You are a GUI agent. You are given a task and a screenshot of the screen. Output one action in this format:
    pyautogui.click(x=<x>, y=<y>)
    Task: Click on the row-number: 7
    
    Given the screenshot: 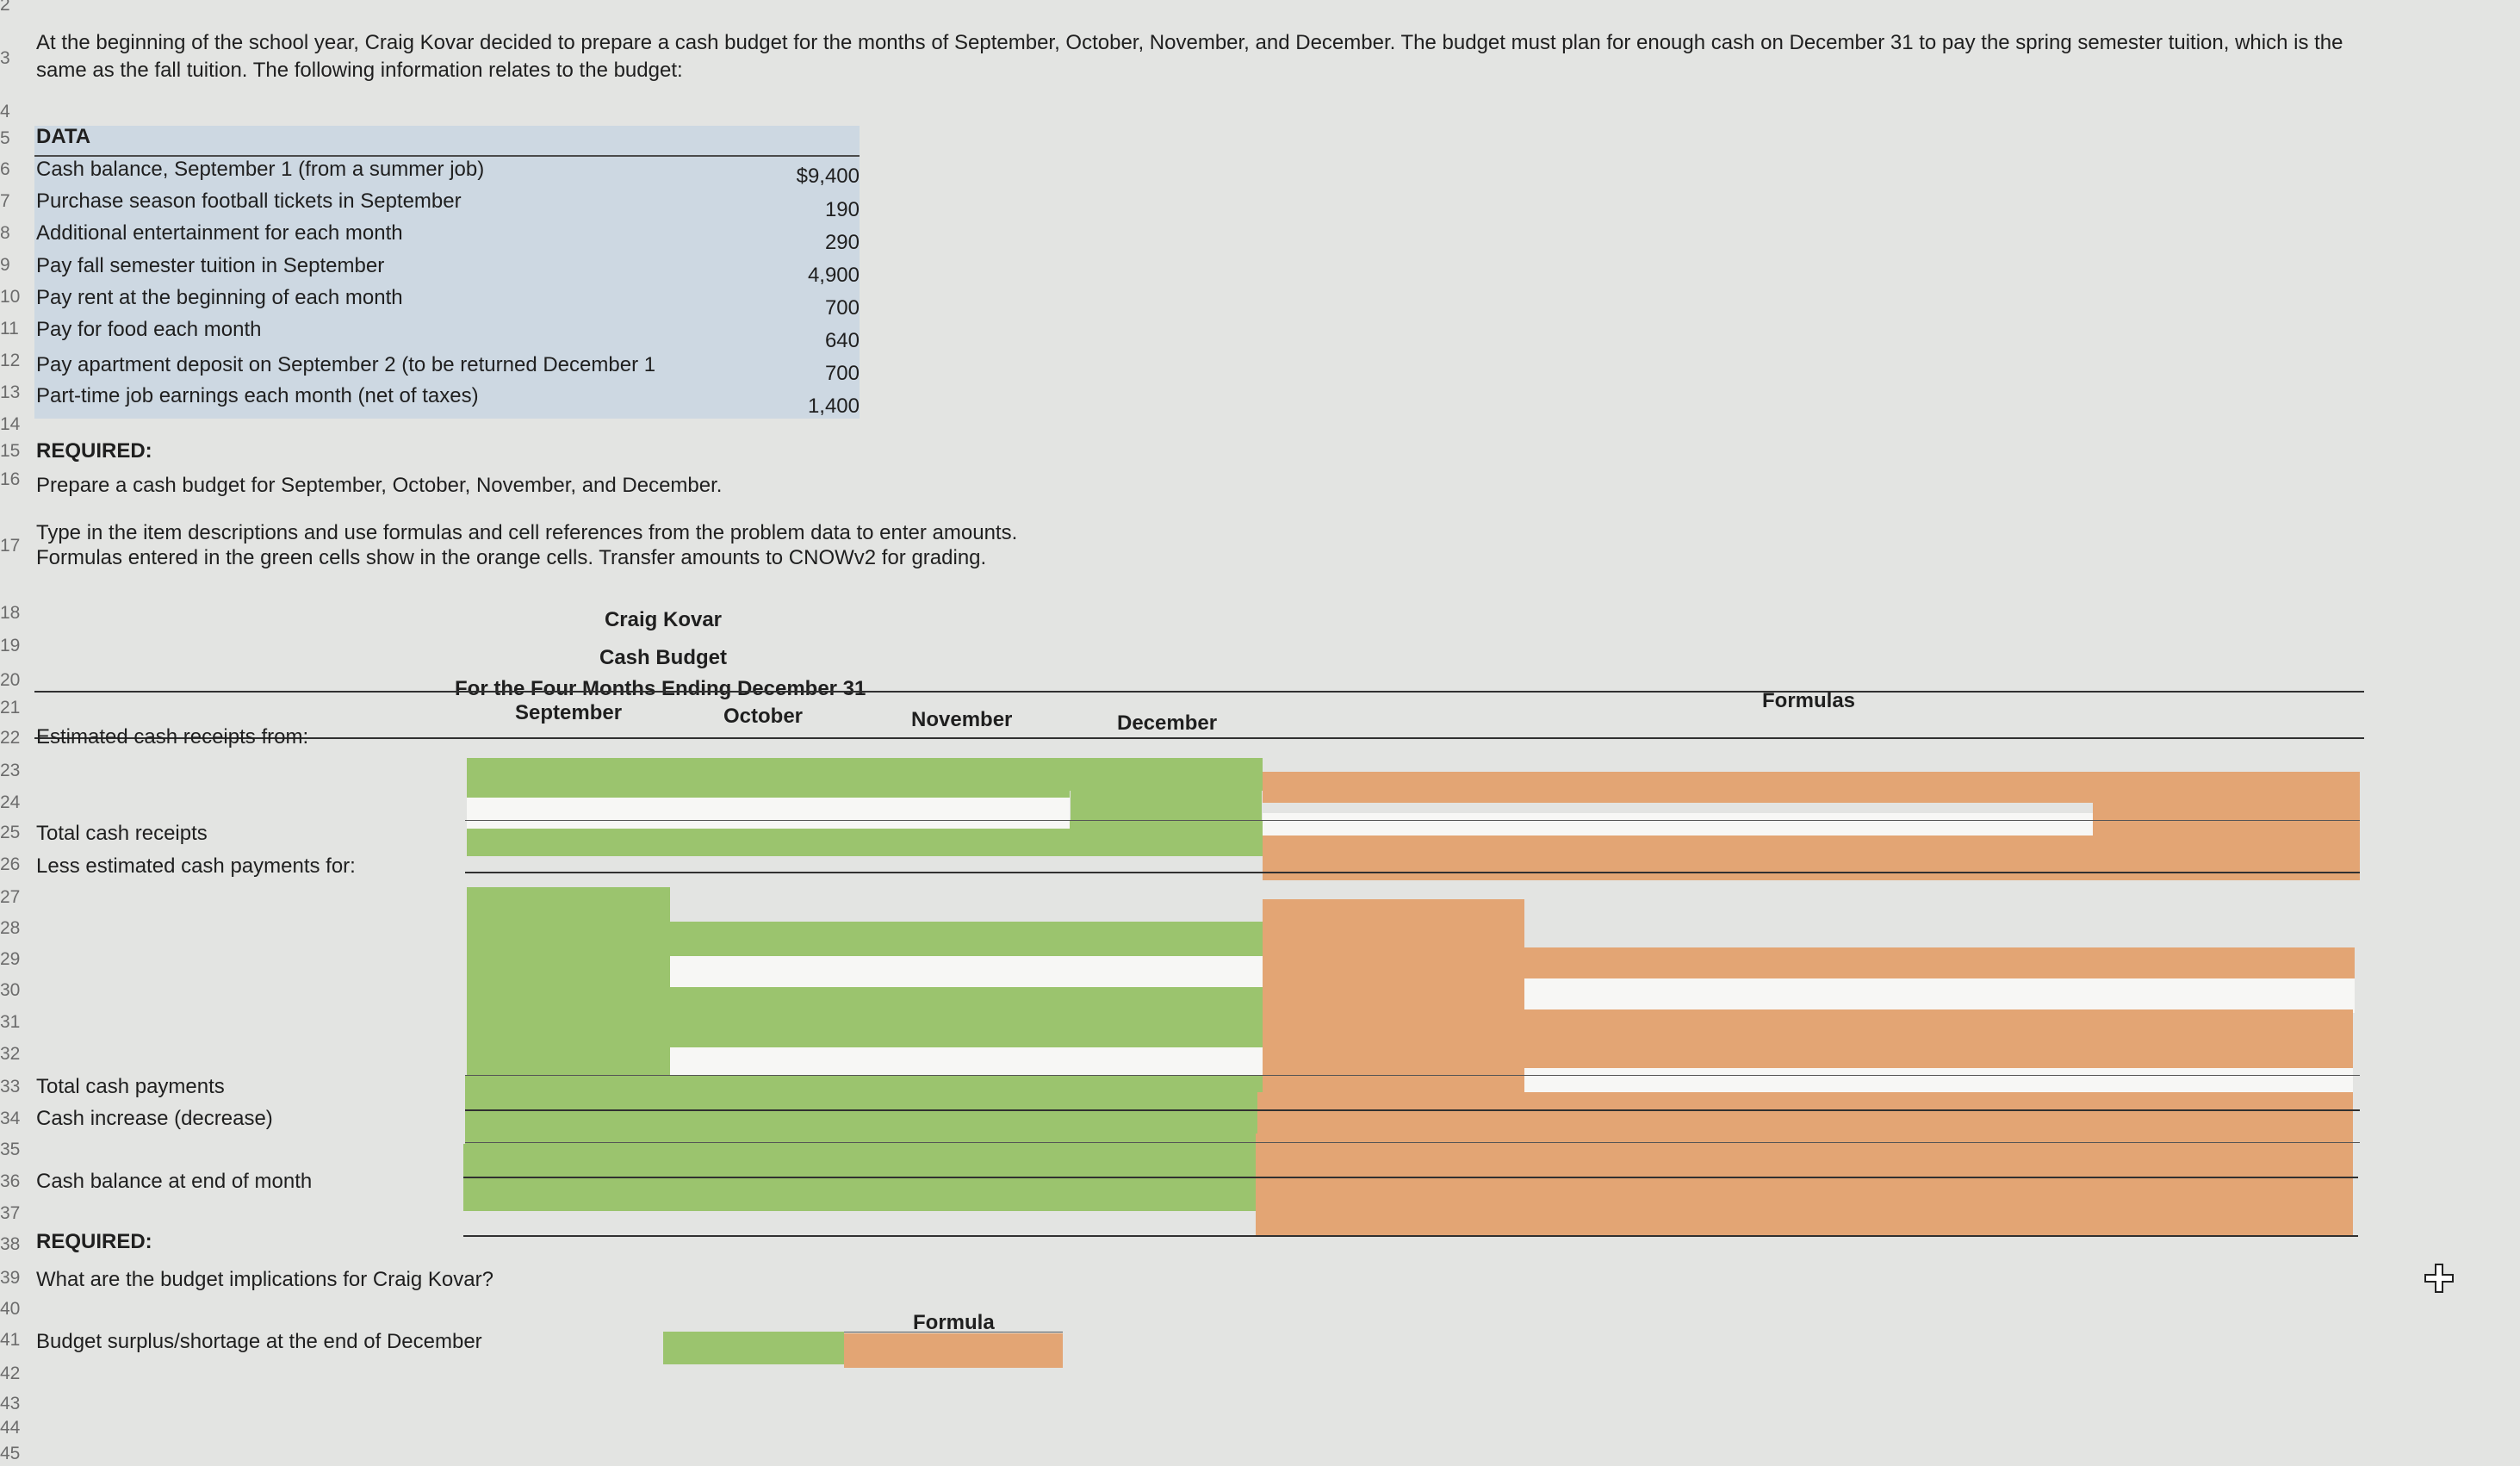 What is the action you would take?
    pyautogui.click(x=5, y=201)
    